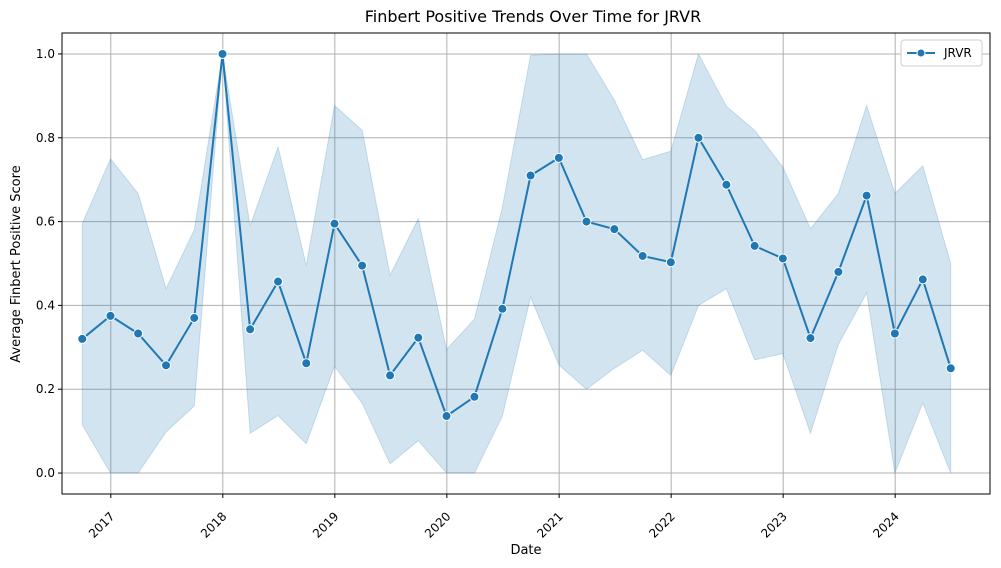 This screenshot has width=1001, height=568. Describe the element at coordinates (921, 53) in the screenshot. I see `legend-marker-swatch` at that location.